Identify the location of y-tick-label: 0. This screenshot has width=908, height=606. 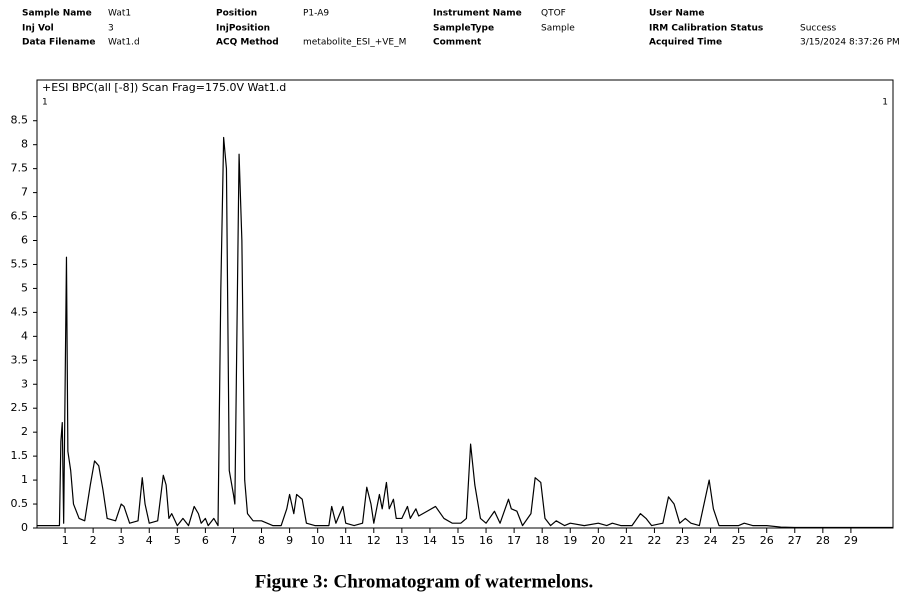
(24, 527).